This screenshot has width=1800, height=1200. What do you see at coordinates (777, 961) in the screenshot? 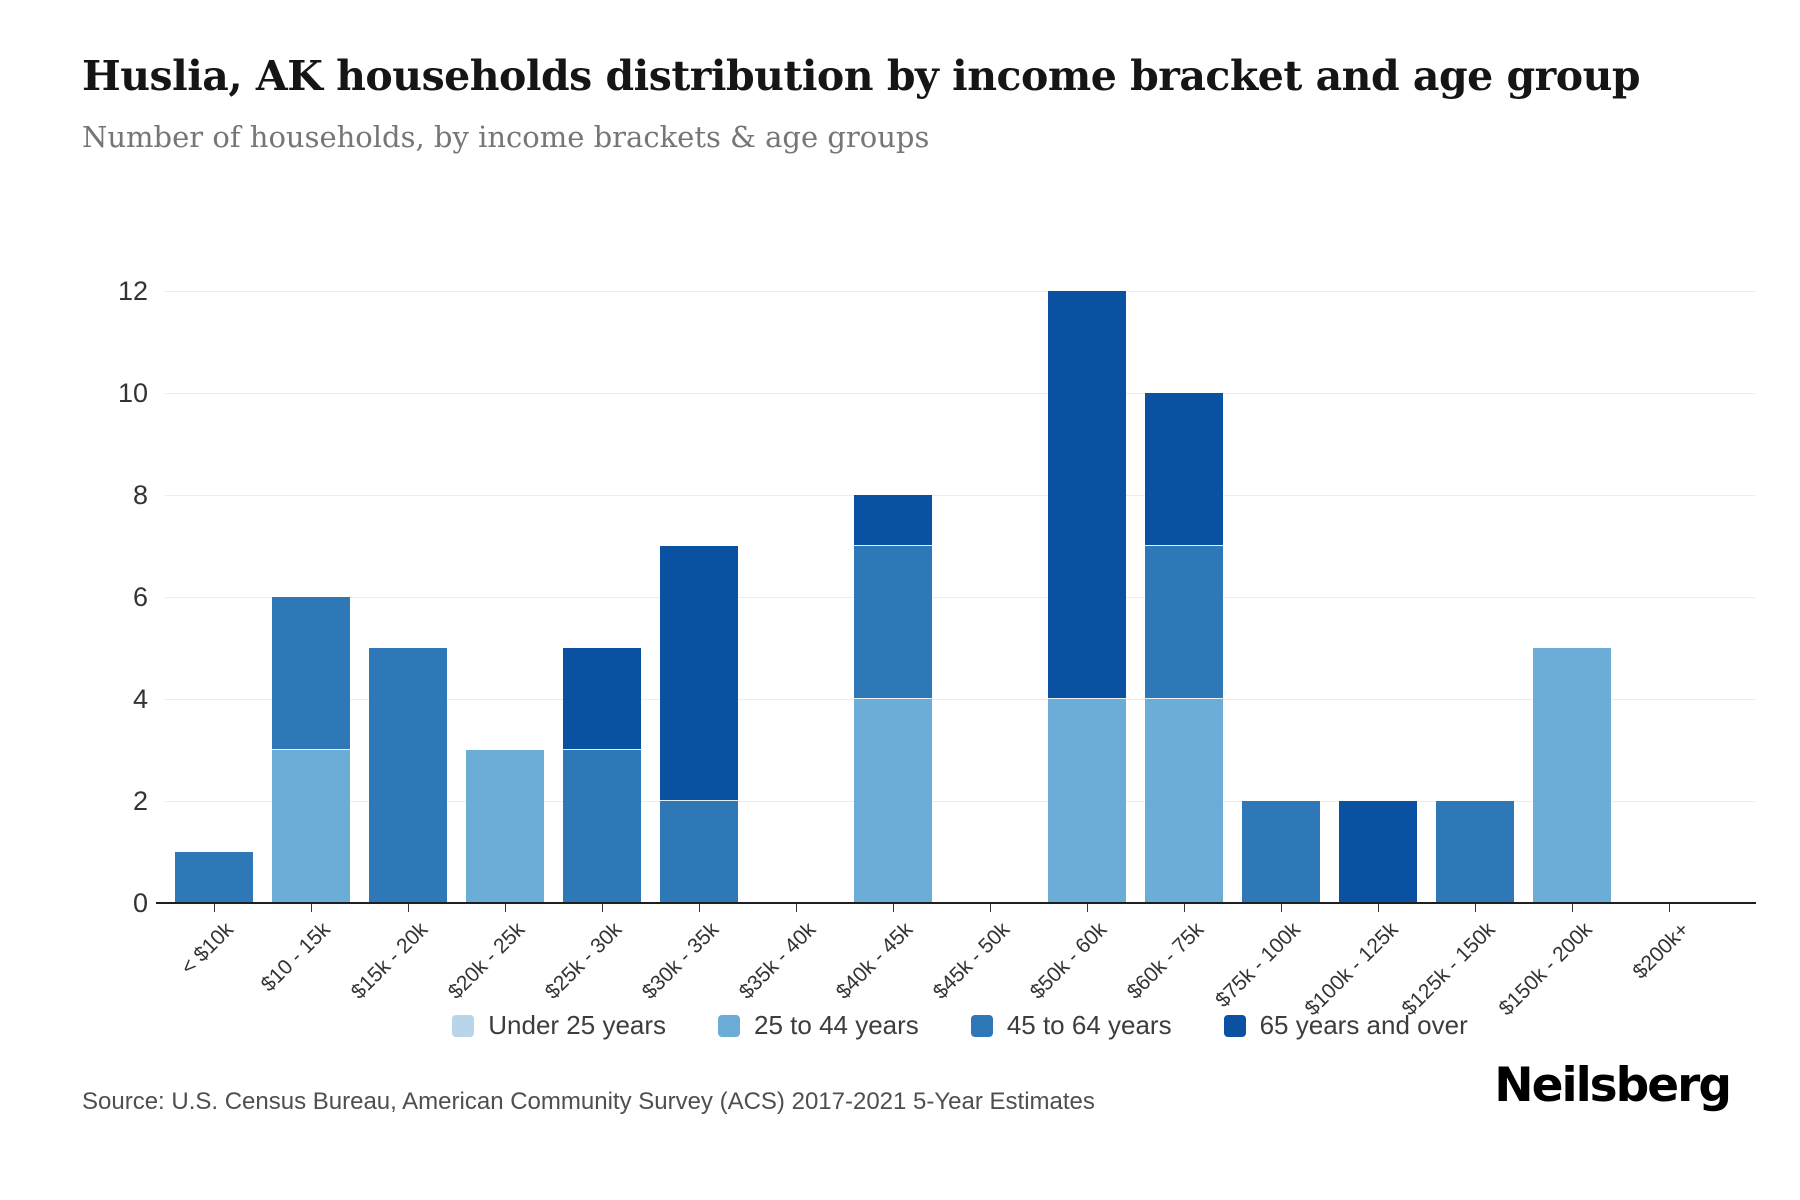
I see `x-axis-label: $35k - 40k` at bounding box center [777, 961].